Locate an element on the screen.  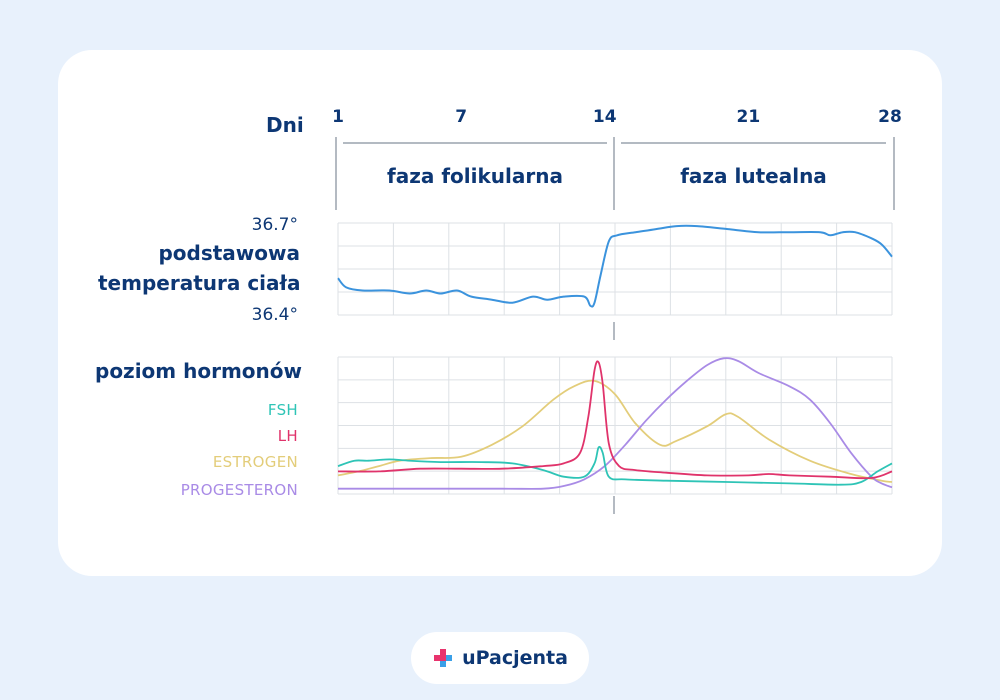
temp-min-label: 36.4° is located at coordinates (274, 315).